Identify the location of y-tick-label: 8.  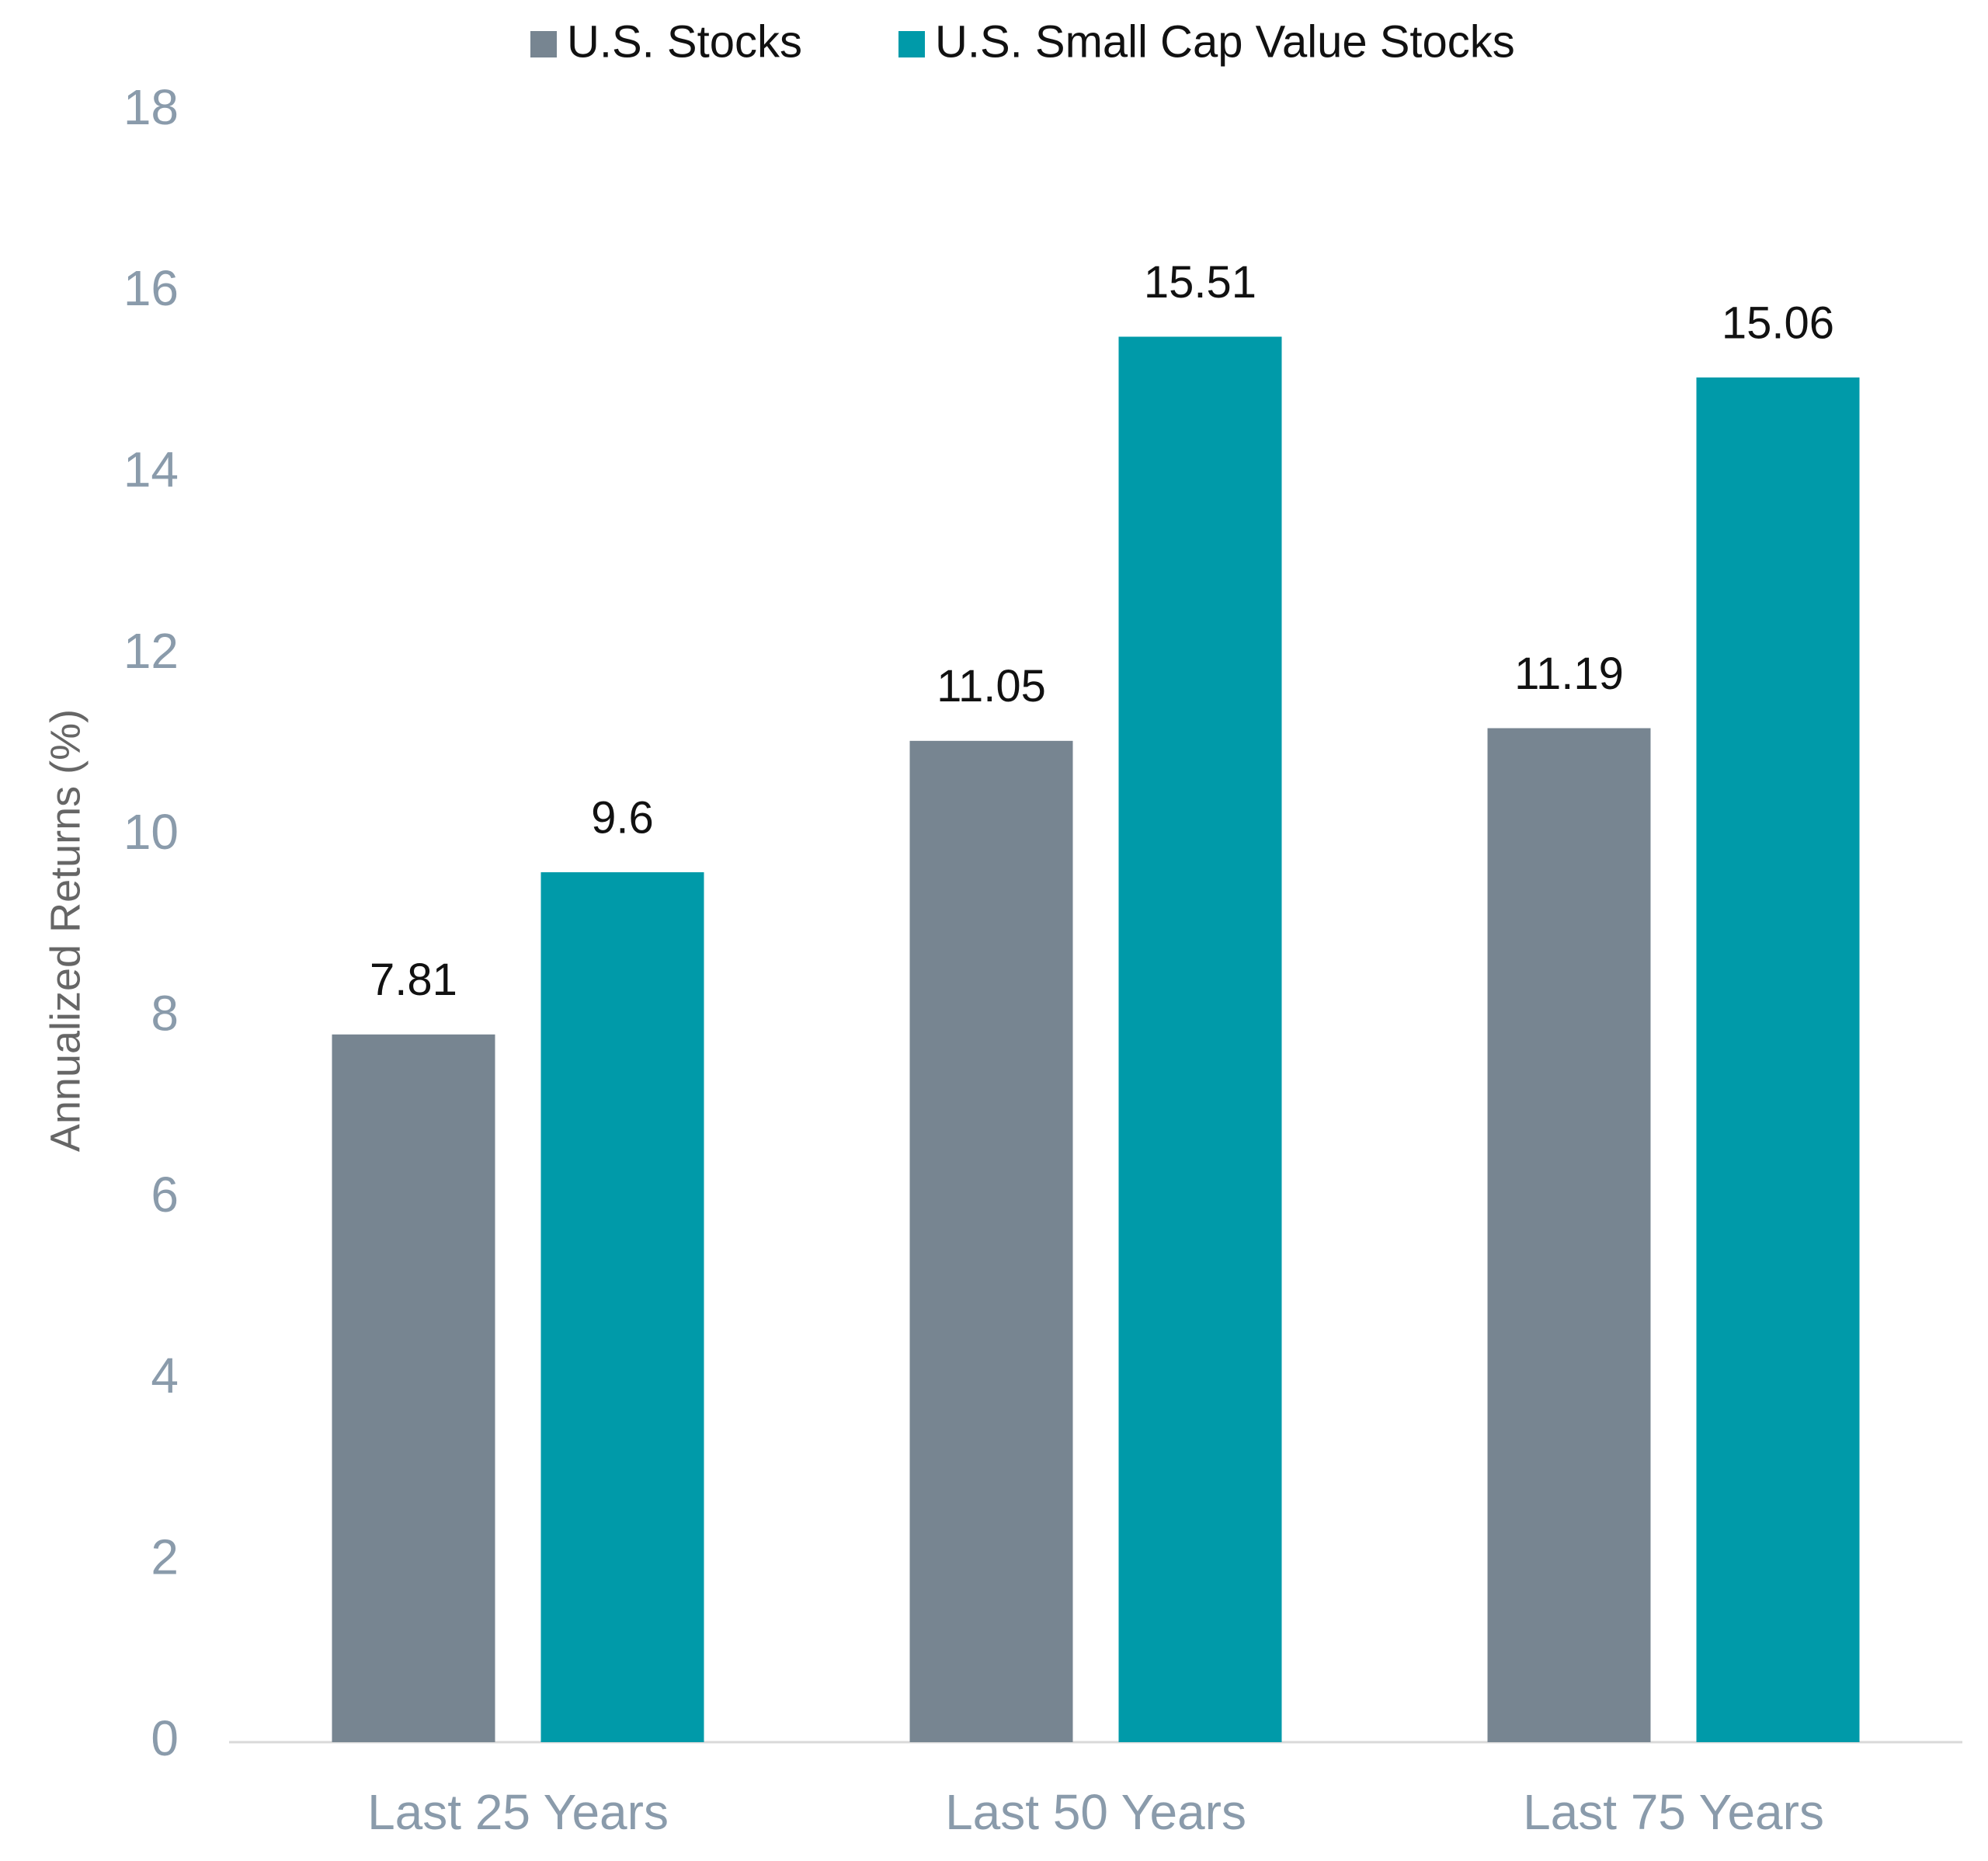
(165, 1014).